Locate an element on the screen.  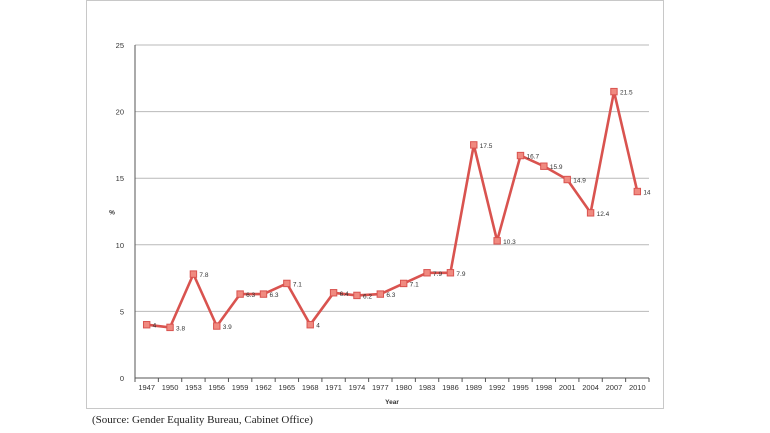
x-tick-label: 1986 is located at coordinates (450, 387).